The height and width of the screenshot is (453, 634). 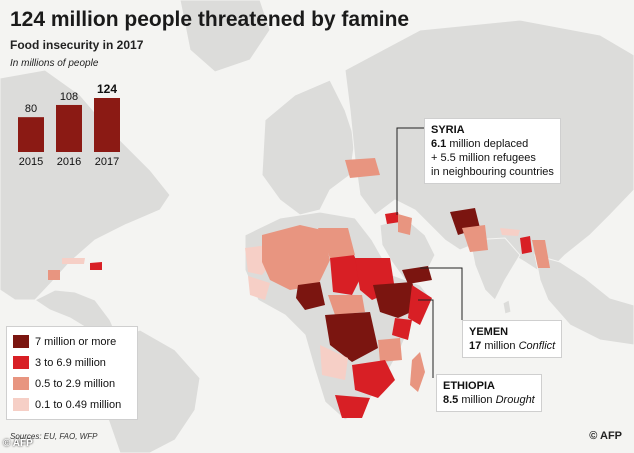 I want to click on region-mozambique-severe, so click(x=373, y=379).